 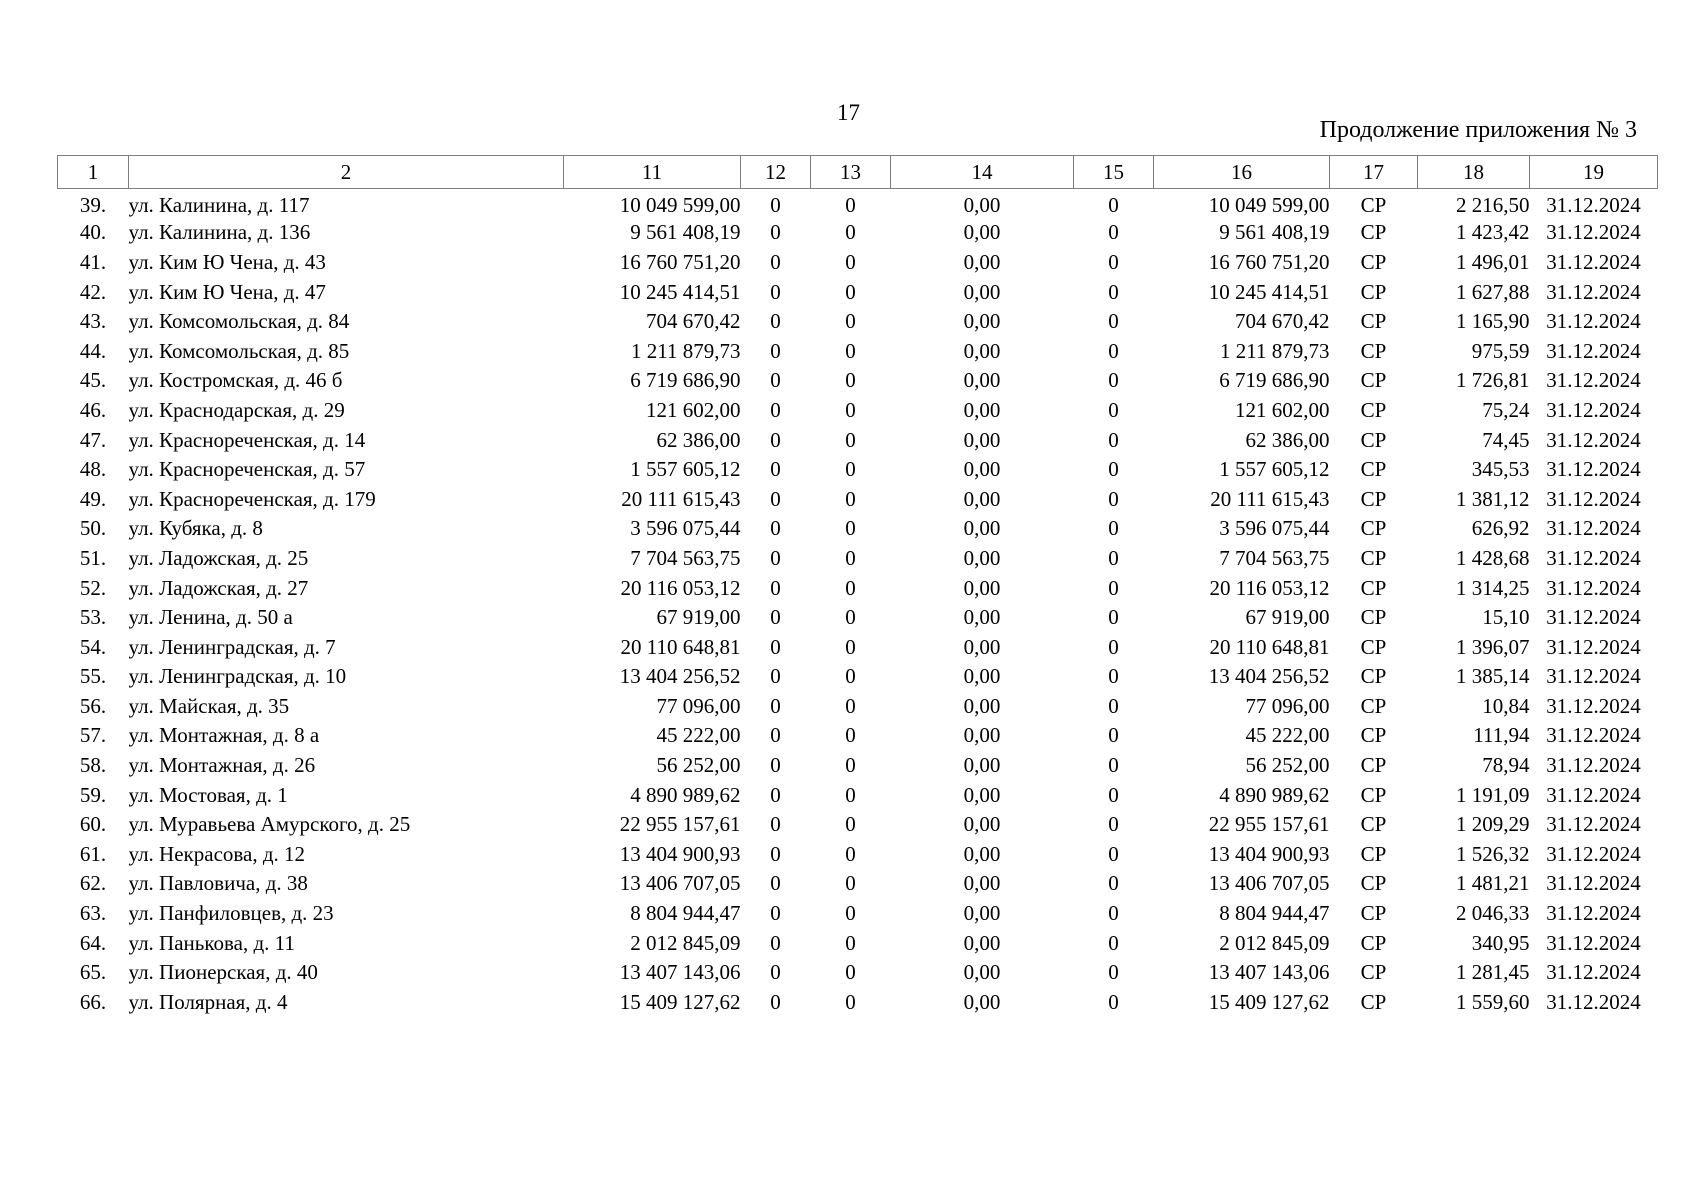 I want to click on col11-cell: 9 561 408,19, so click(x=685, y=232).